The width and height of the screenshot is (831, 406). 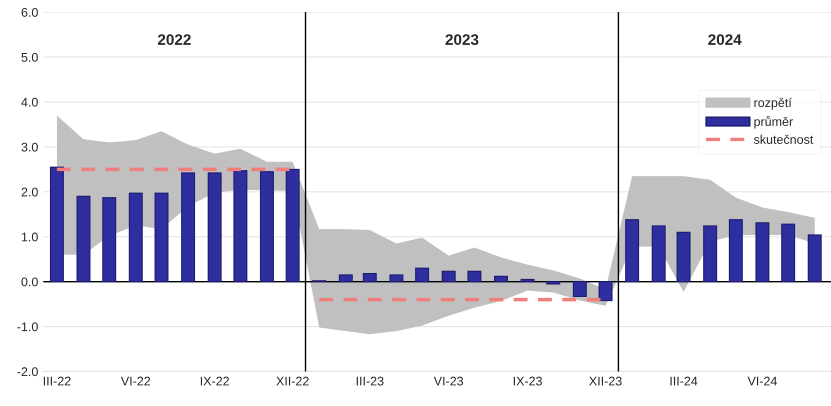 What do you see at coordinates (684, 381) in the screenshot?
I see `x-tick-label: III-24` at bounding box center [684, 381].